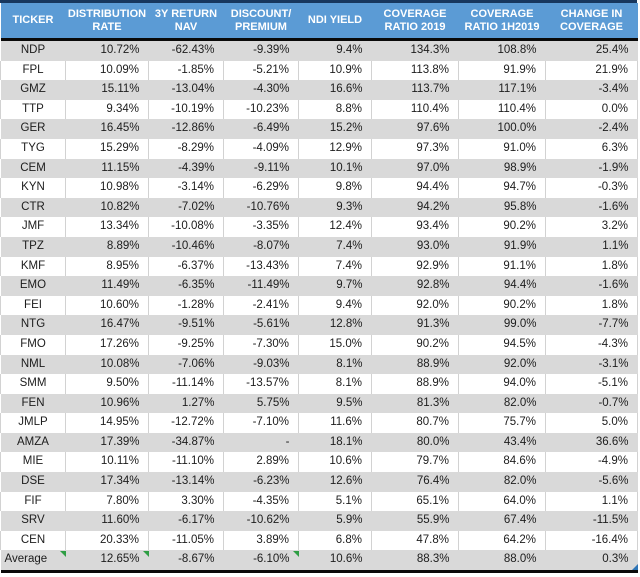 This screenshot has height=577, width=640. Describe the element at coordinates (415, 562) in the screenshot. I see `cell-average-coverage-2019: 88.3%` at that location.